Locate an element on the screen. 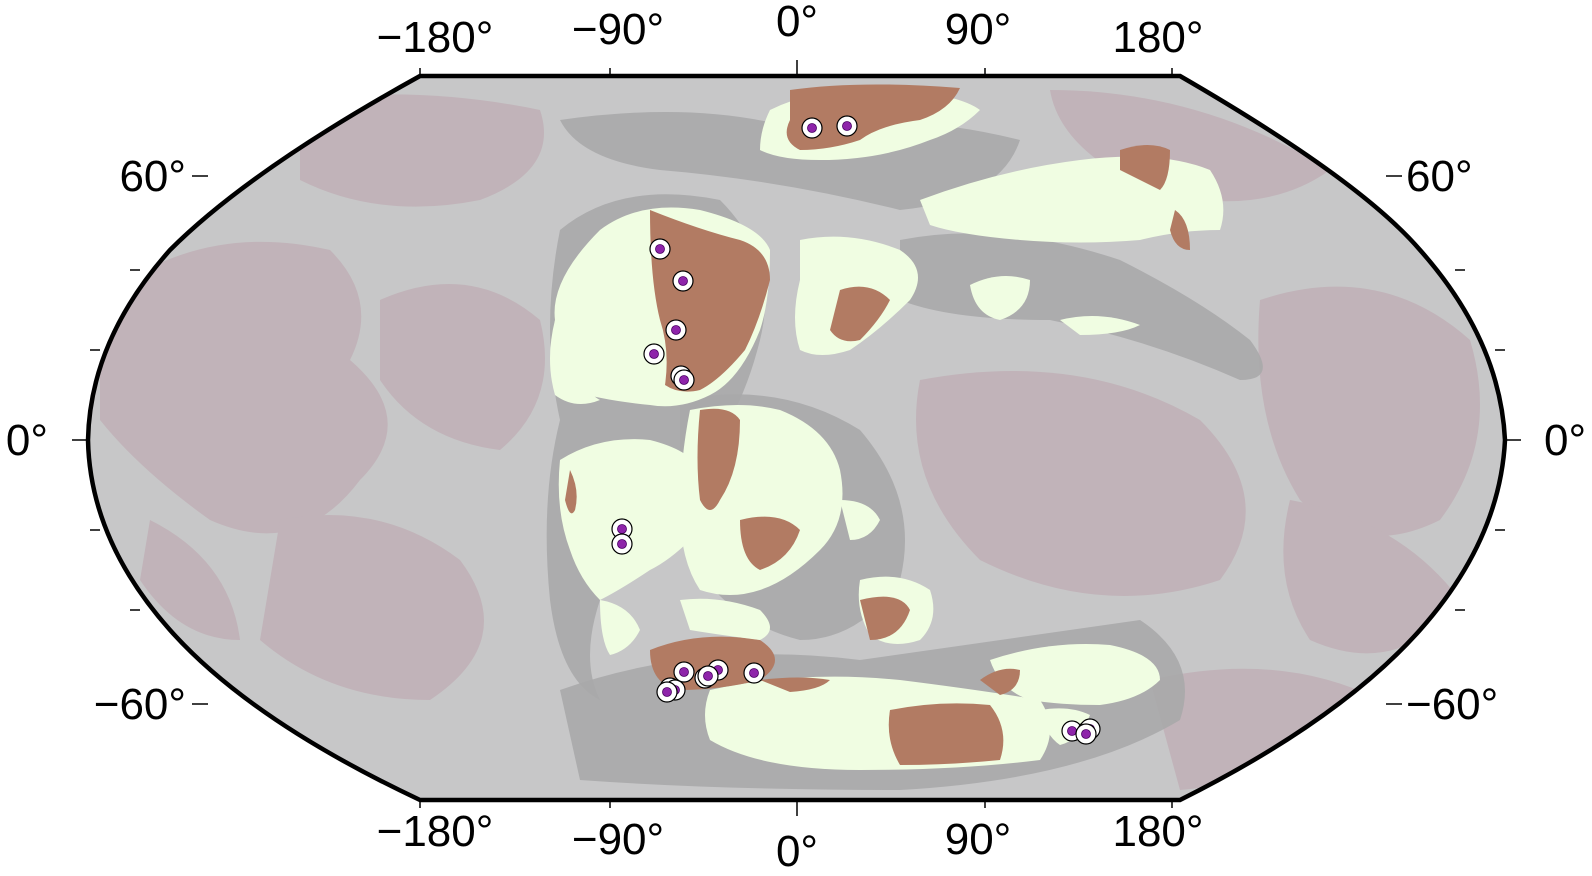  top-lon-label-3: 0° is located at coordinates (797, 23).